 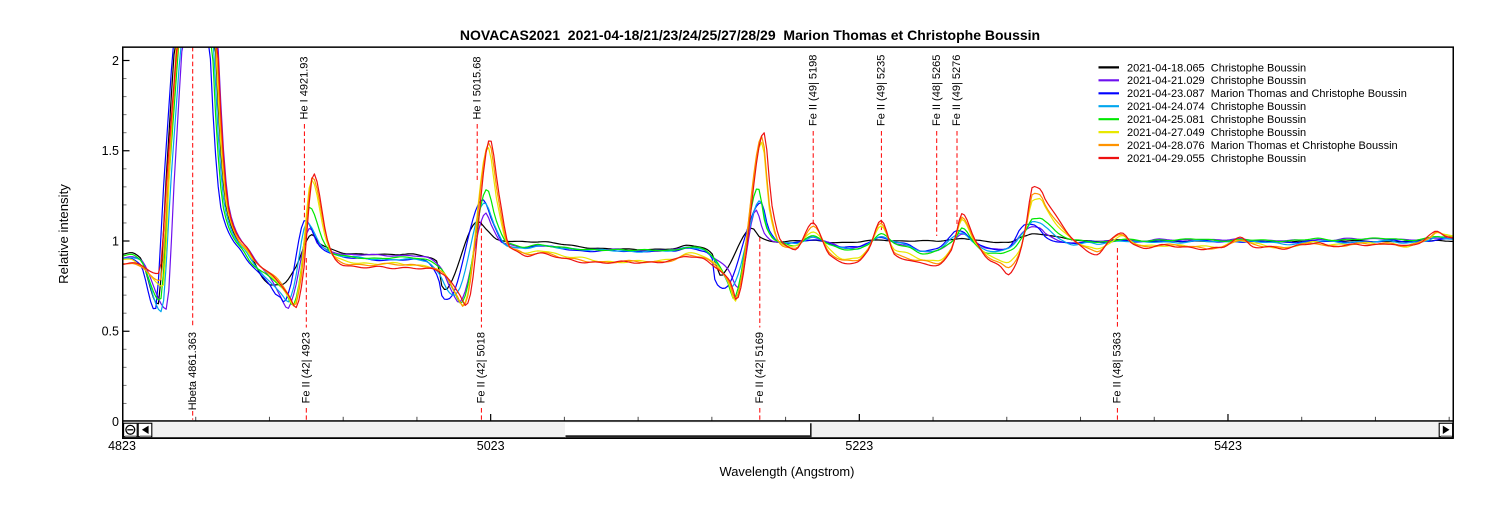 I want to click on svg-text: Wavelength (Angstrom), so click(x=787, y=471).